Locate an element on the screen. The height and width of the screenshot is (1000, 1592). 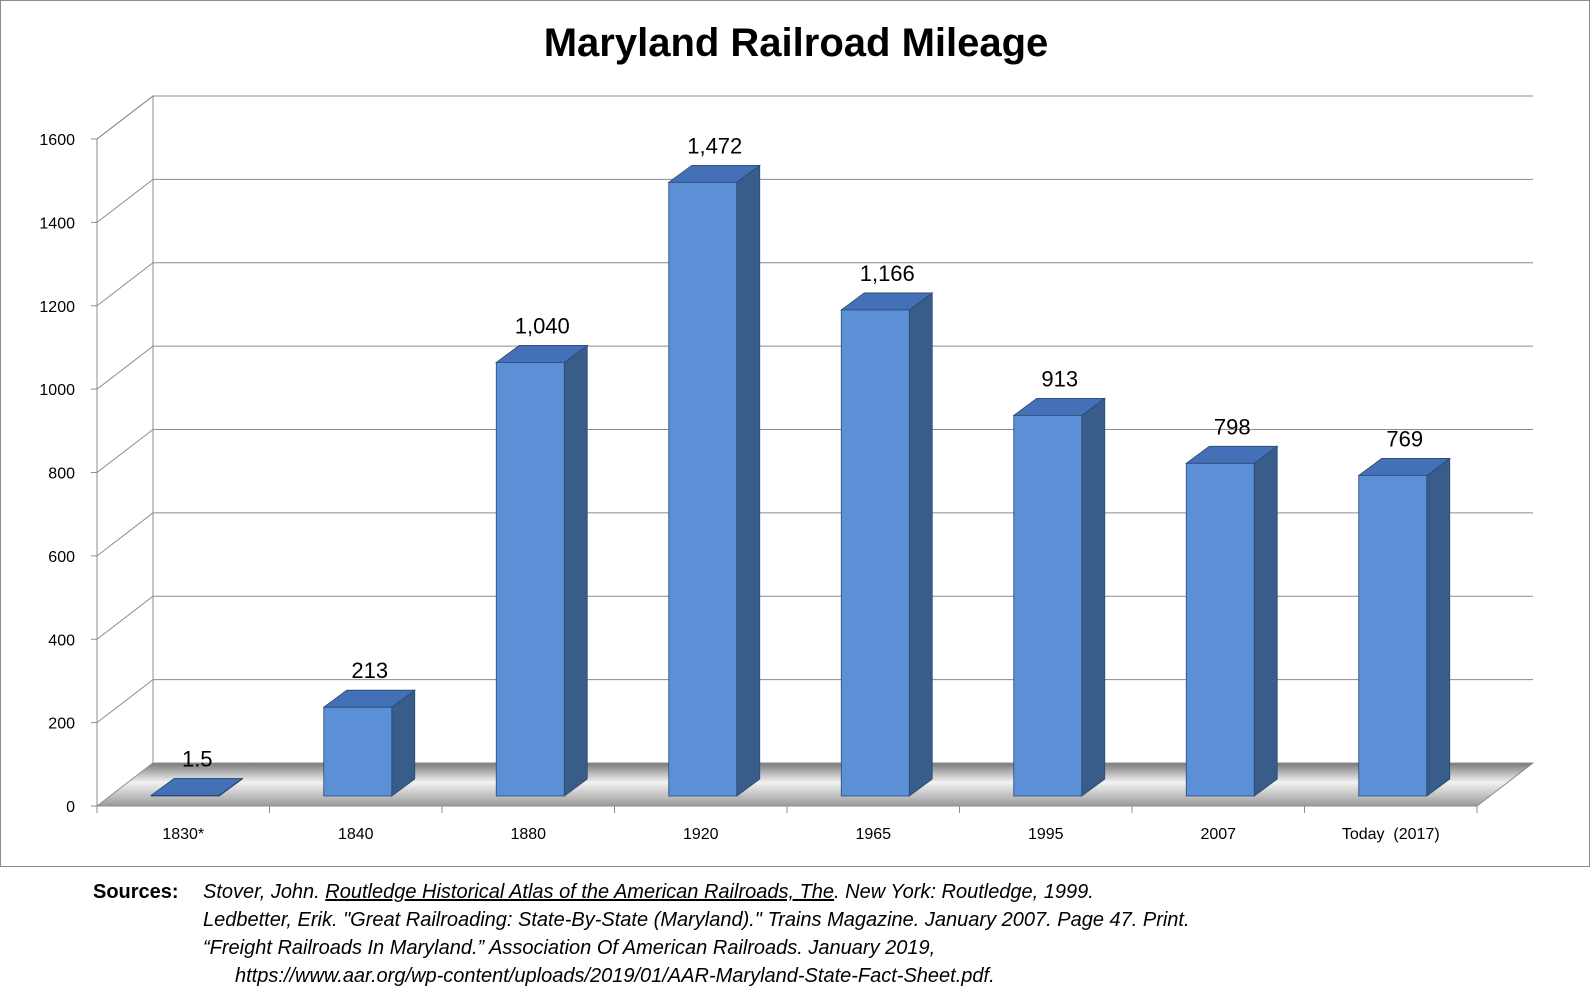
y-tick-label: 0 is located at coordinates (70, 807).